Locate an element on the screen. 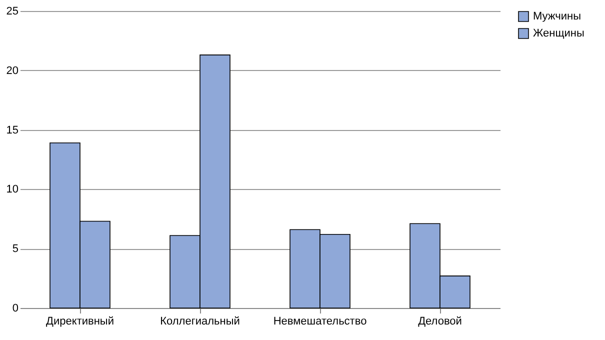 This screenshot has height=340, width=605. x-tick-label: Директивный is located at coordinates (80, 322).